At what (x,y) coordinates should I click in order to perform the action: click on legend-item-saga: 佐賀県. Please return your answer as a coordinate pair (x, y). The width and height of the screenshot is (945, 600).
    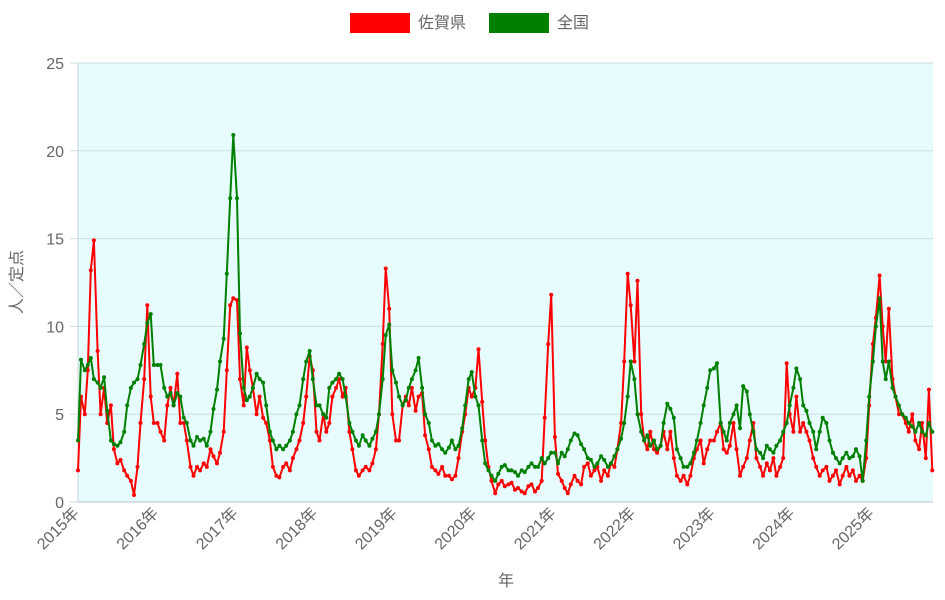
    Looking at the image, I should click on (408, 23).